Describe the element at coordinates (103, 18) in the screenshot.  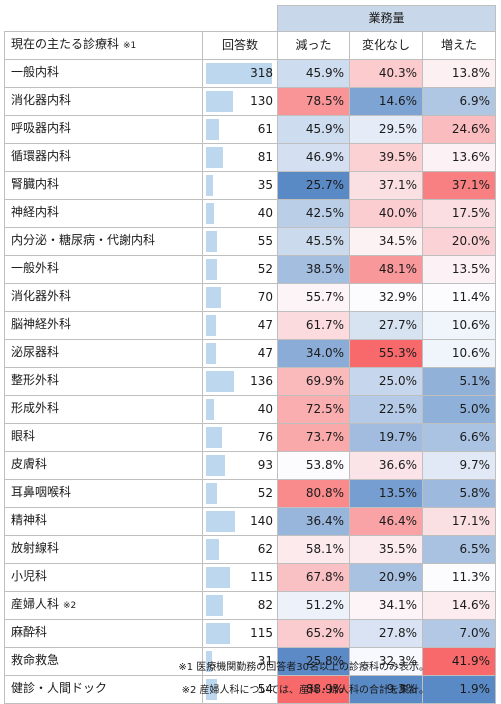
I see `header-blank-dept` at that location.